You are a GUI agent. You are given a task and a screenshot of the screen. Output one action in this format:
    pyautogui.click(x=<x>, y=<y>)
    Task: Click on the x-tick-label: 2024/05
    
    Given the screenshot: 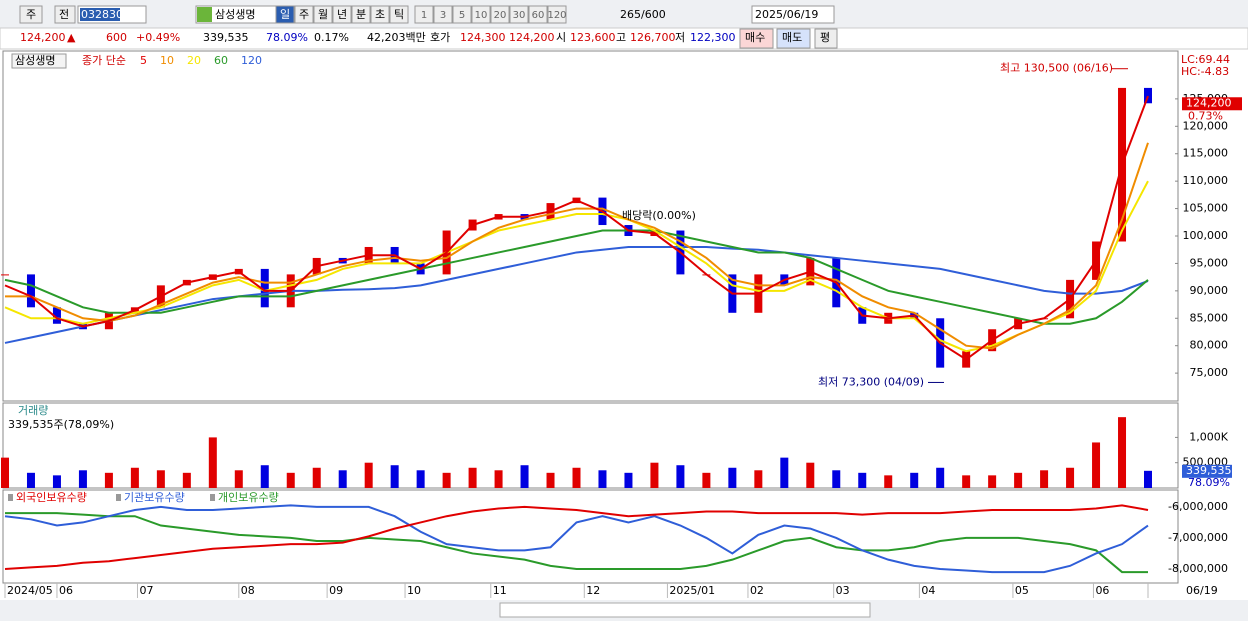 What is the action you would take?
    pyautogui.click(x=30, y=590)
    